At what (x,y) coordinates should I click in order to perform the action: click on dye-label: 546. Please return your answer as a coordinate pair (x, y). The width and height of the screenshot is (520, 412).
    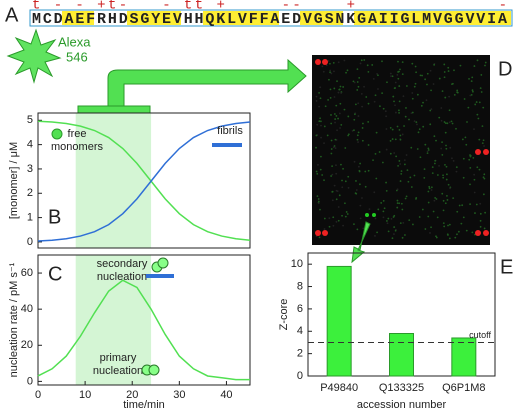
    Looking at the image, I should click on (77, 56).